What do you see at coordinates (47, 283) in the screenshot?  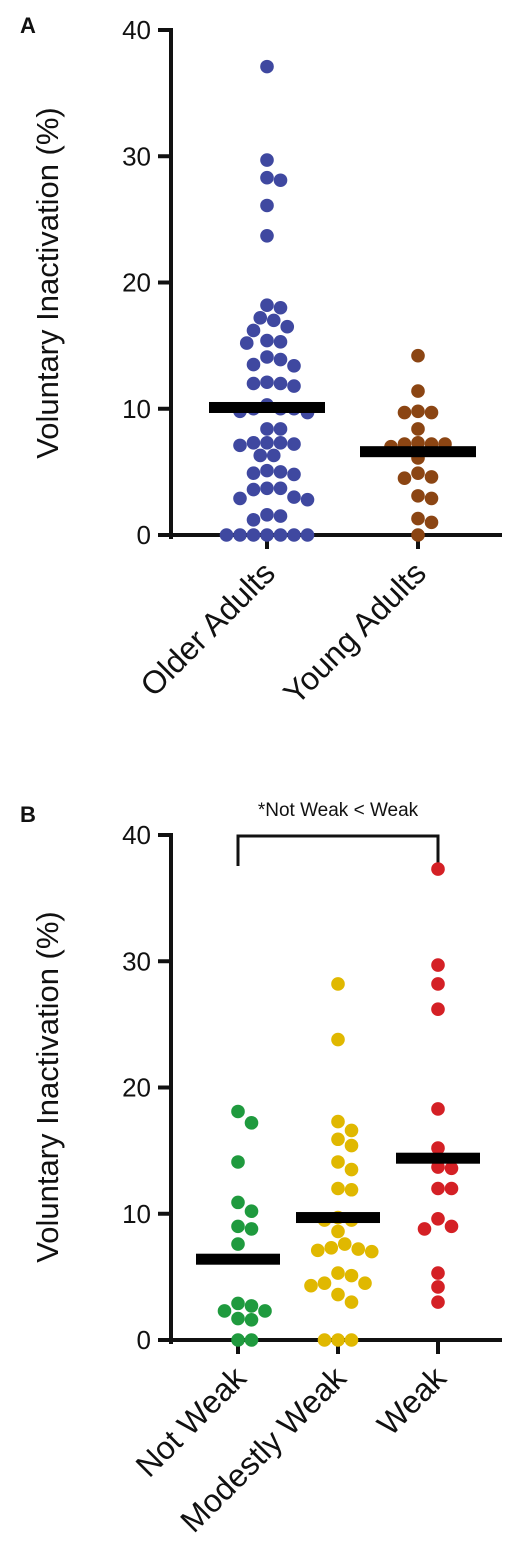 I see `panel-a-y-axis-title: Voluntary Inactivation (%)` at bounding box center [47, 283].